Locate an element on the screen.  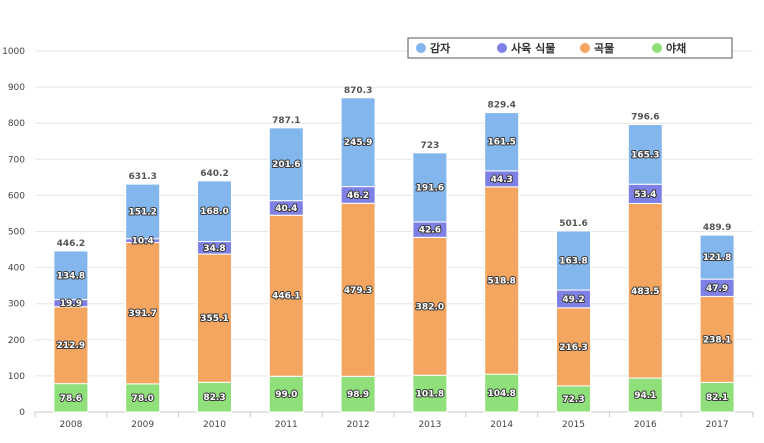
segment-value-label: 391.7 is located at coordinates (142, 314).